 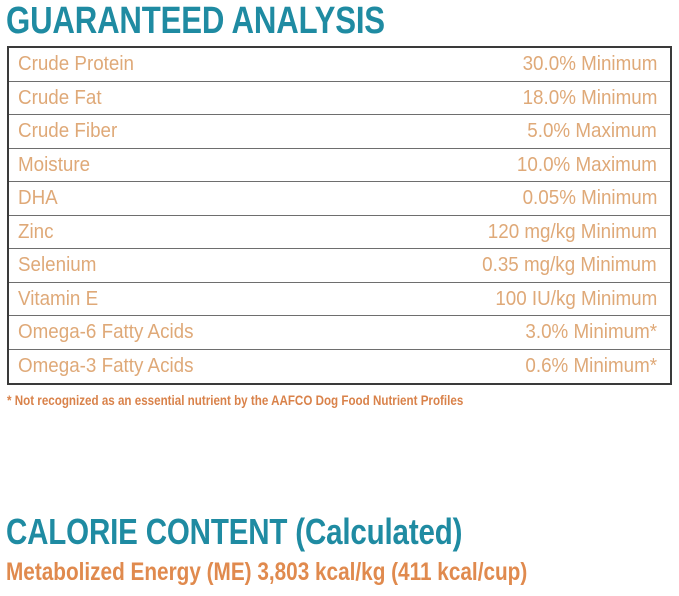 I want to click on nutrient-label: Omega-6 Fatty Acids, so click(x=106, y=332).